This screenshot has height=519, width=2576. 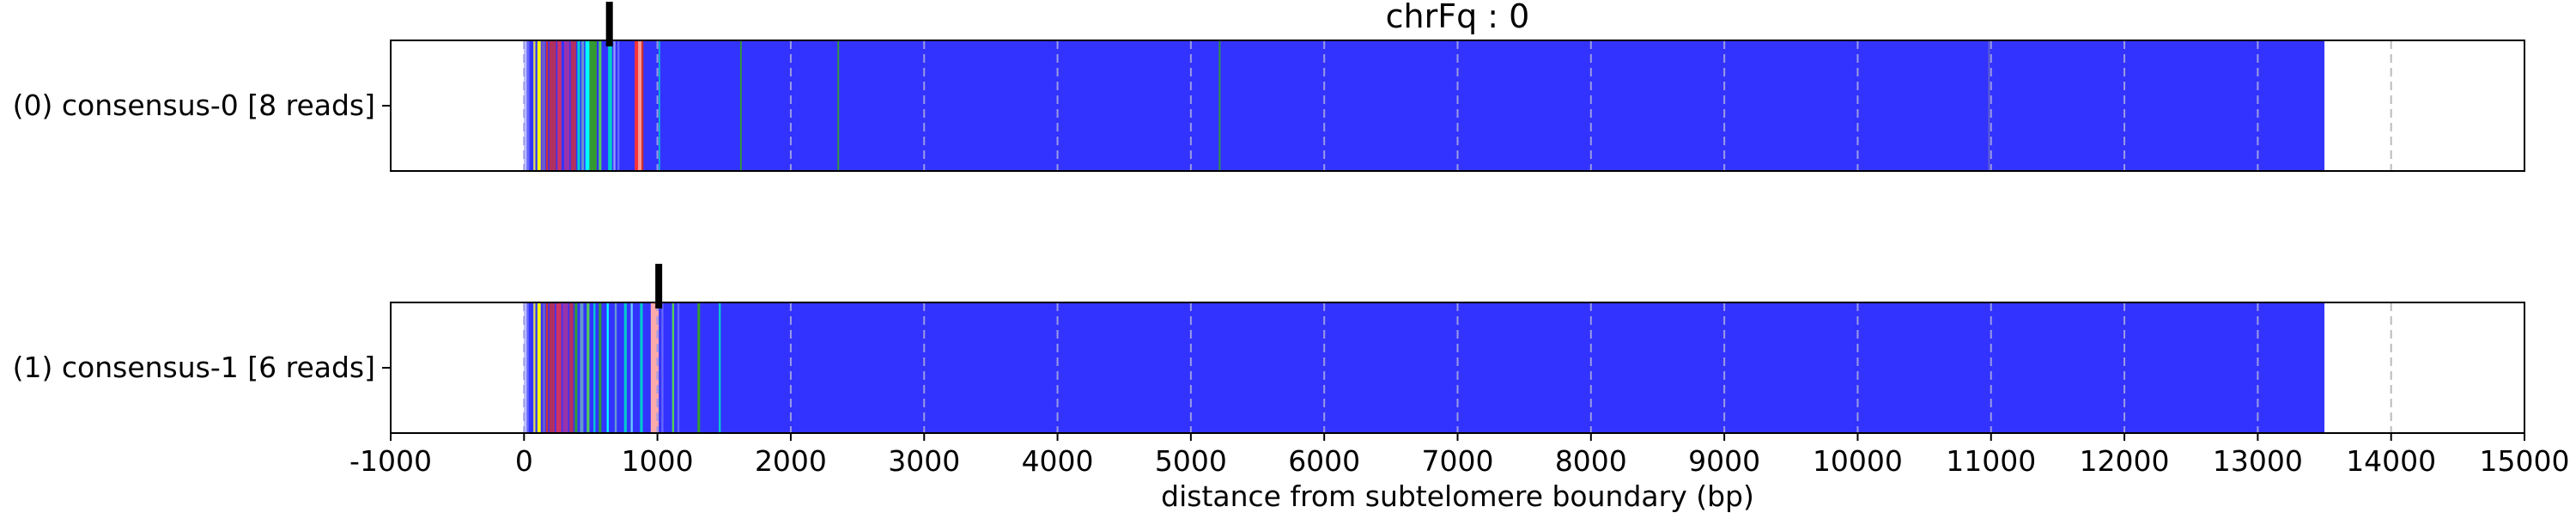 I want to click on x-tick-label-15: 14000, so click(x=2391, y=461).